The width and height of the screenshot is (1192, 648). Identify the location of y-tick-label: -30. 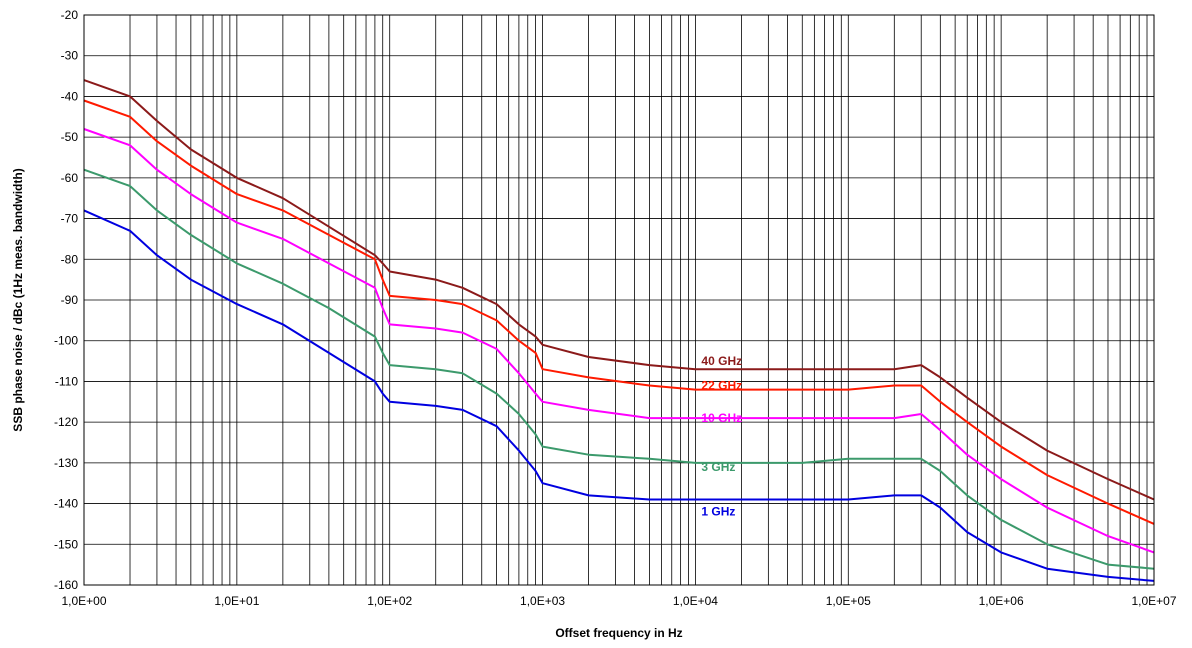
(70, 56).